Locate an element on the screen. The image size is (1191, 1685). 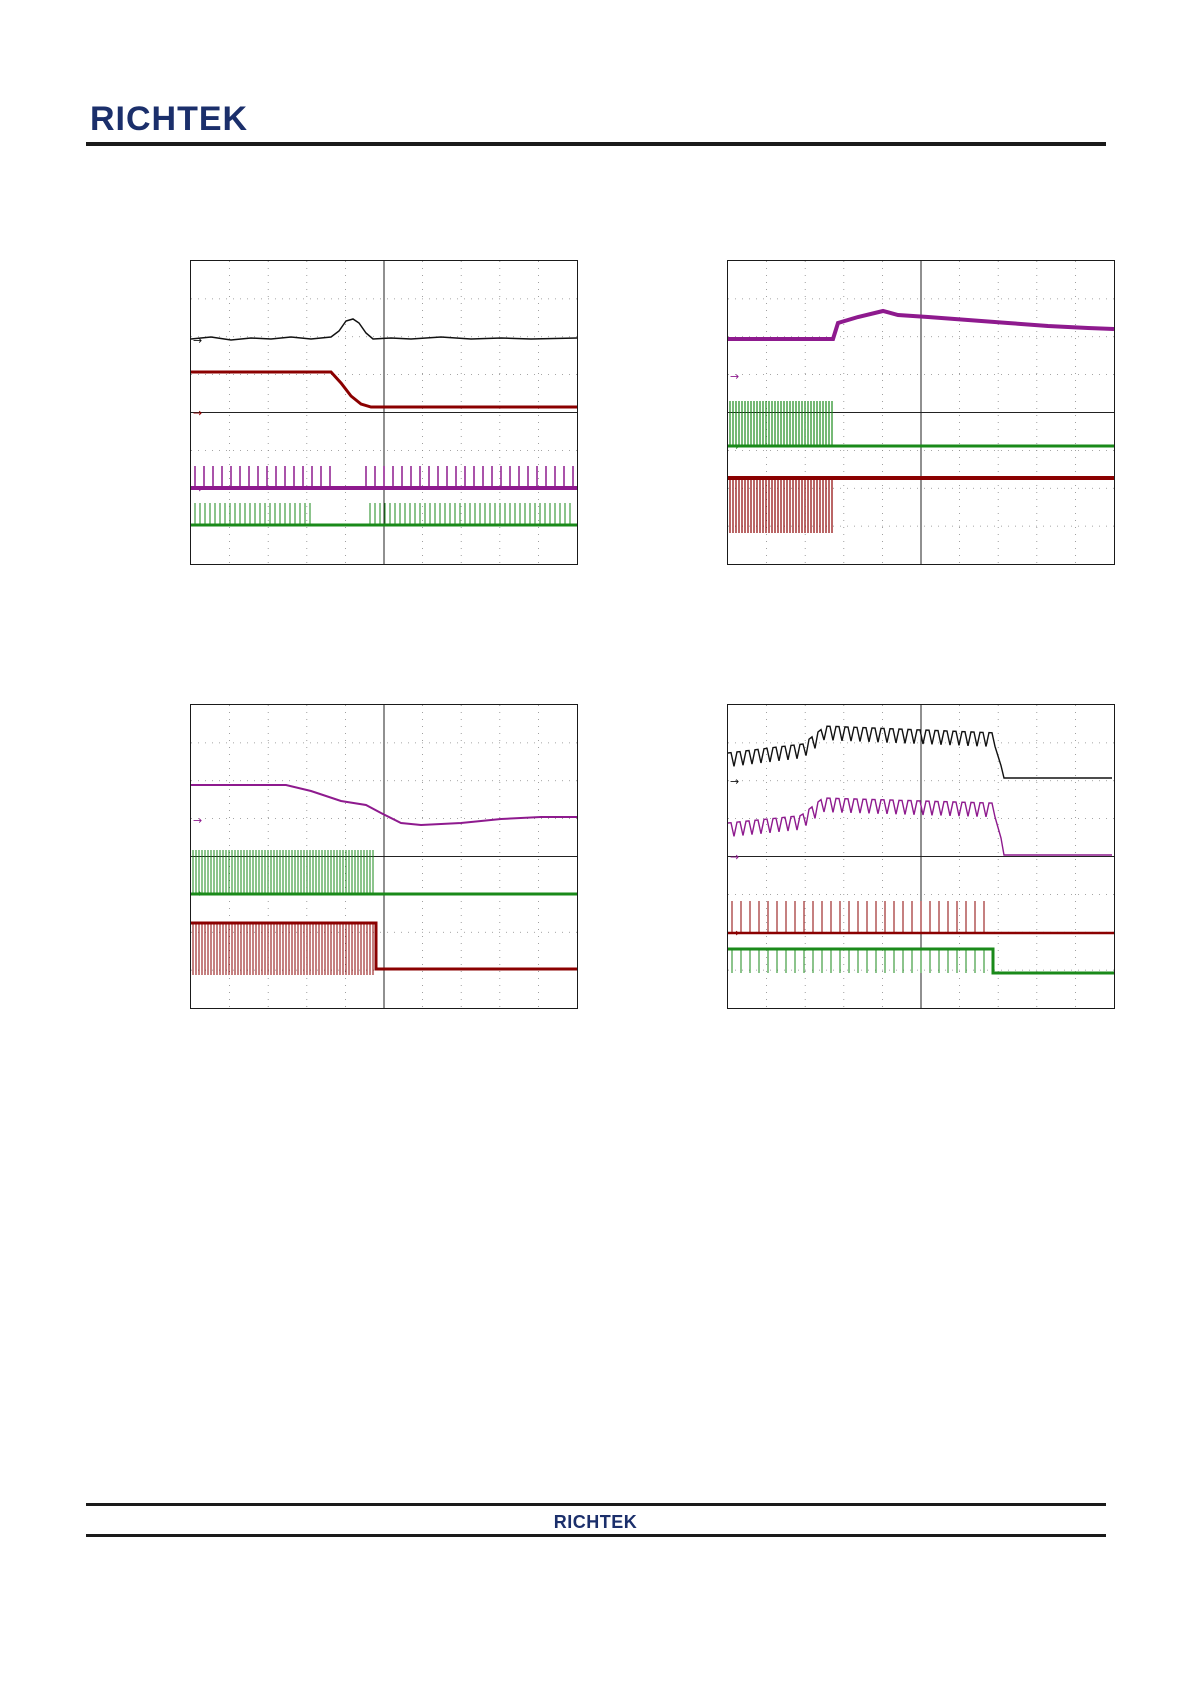
scope-screen-2: → → is located at coordinates (921, 412).